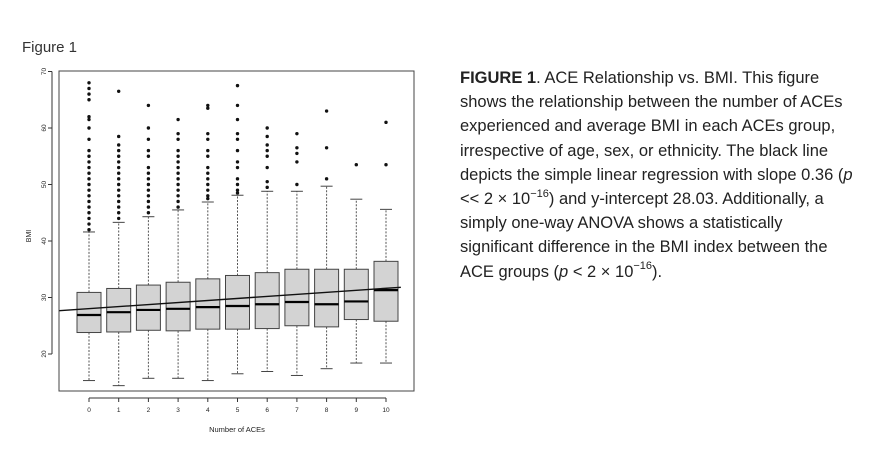 The height and width of the screenshot is (458, 878). I want to click on x-tick-label-5: 5, so click(238, 410).